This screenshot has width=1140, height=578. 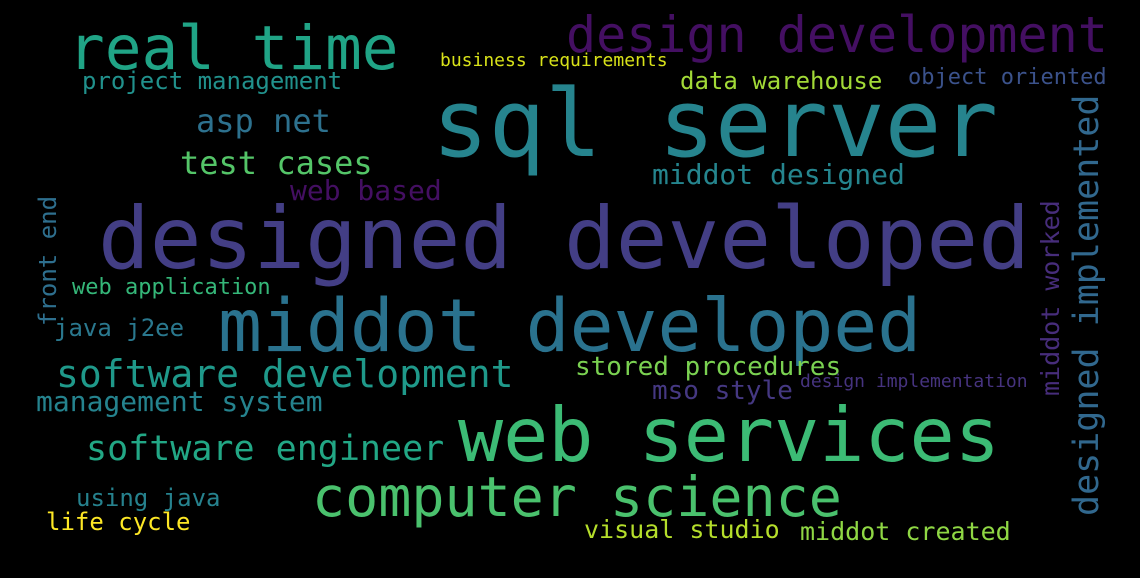 What do you see at coordinates (48, 260) in the screenshot?
I see `word-front-end: front end` at bounding box center [48, 260].